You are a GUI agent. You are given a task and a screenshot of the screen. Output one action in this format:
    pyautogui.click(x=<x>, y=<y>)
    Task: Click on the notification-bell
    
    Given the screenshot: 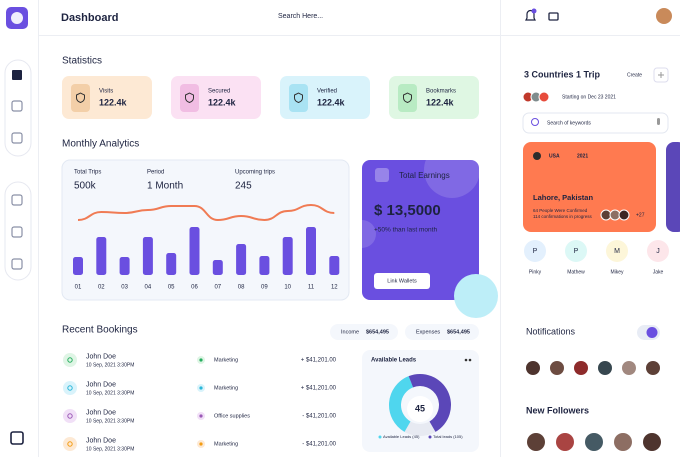 What is the action you would take?
    pyautogui.click(x=530, y=15)
    